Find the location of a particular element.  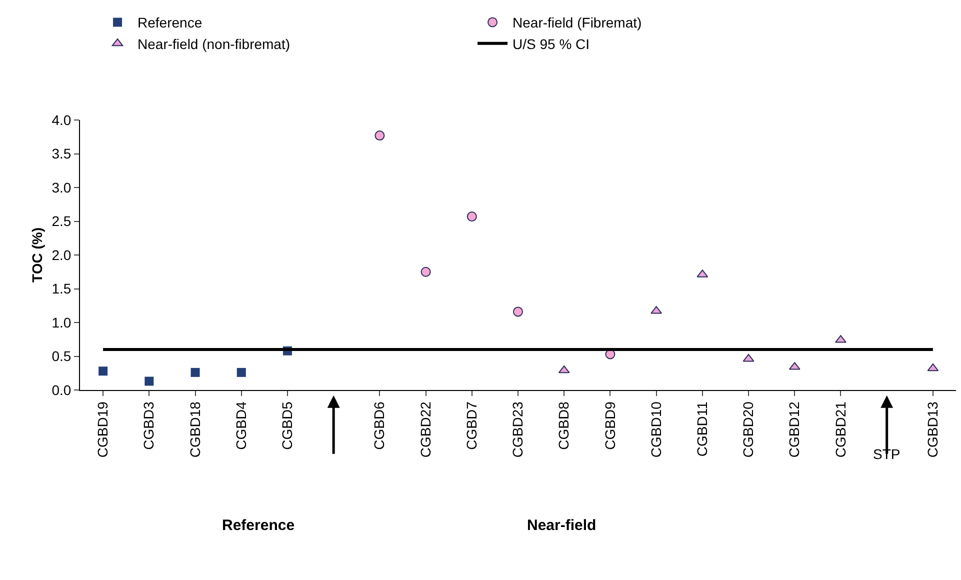

x-tick-label: CGBD12 is located at coordinates (794, 429).